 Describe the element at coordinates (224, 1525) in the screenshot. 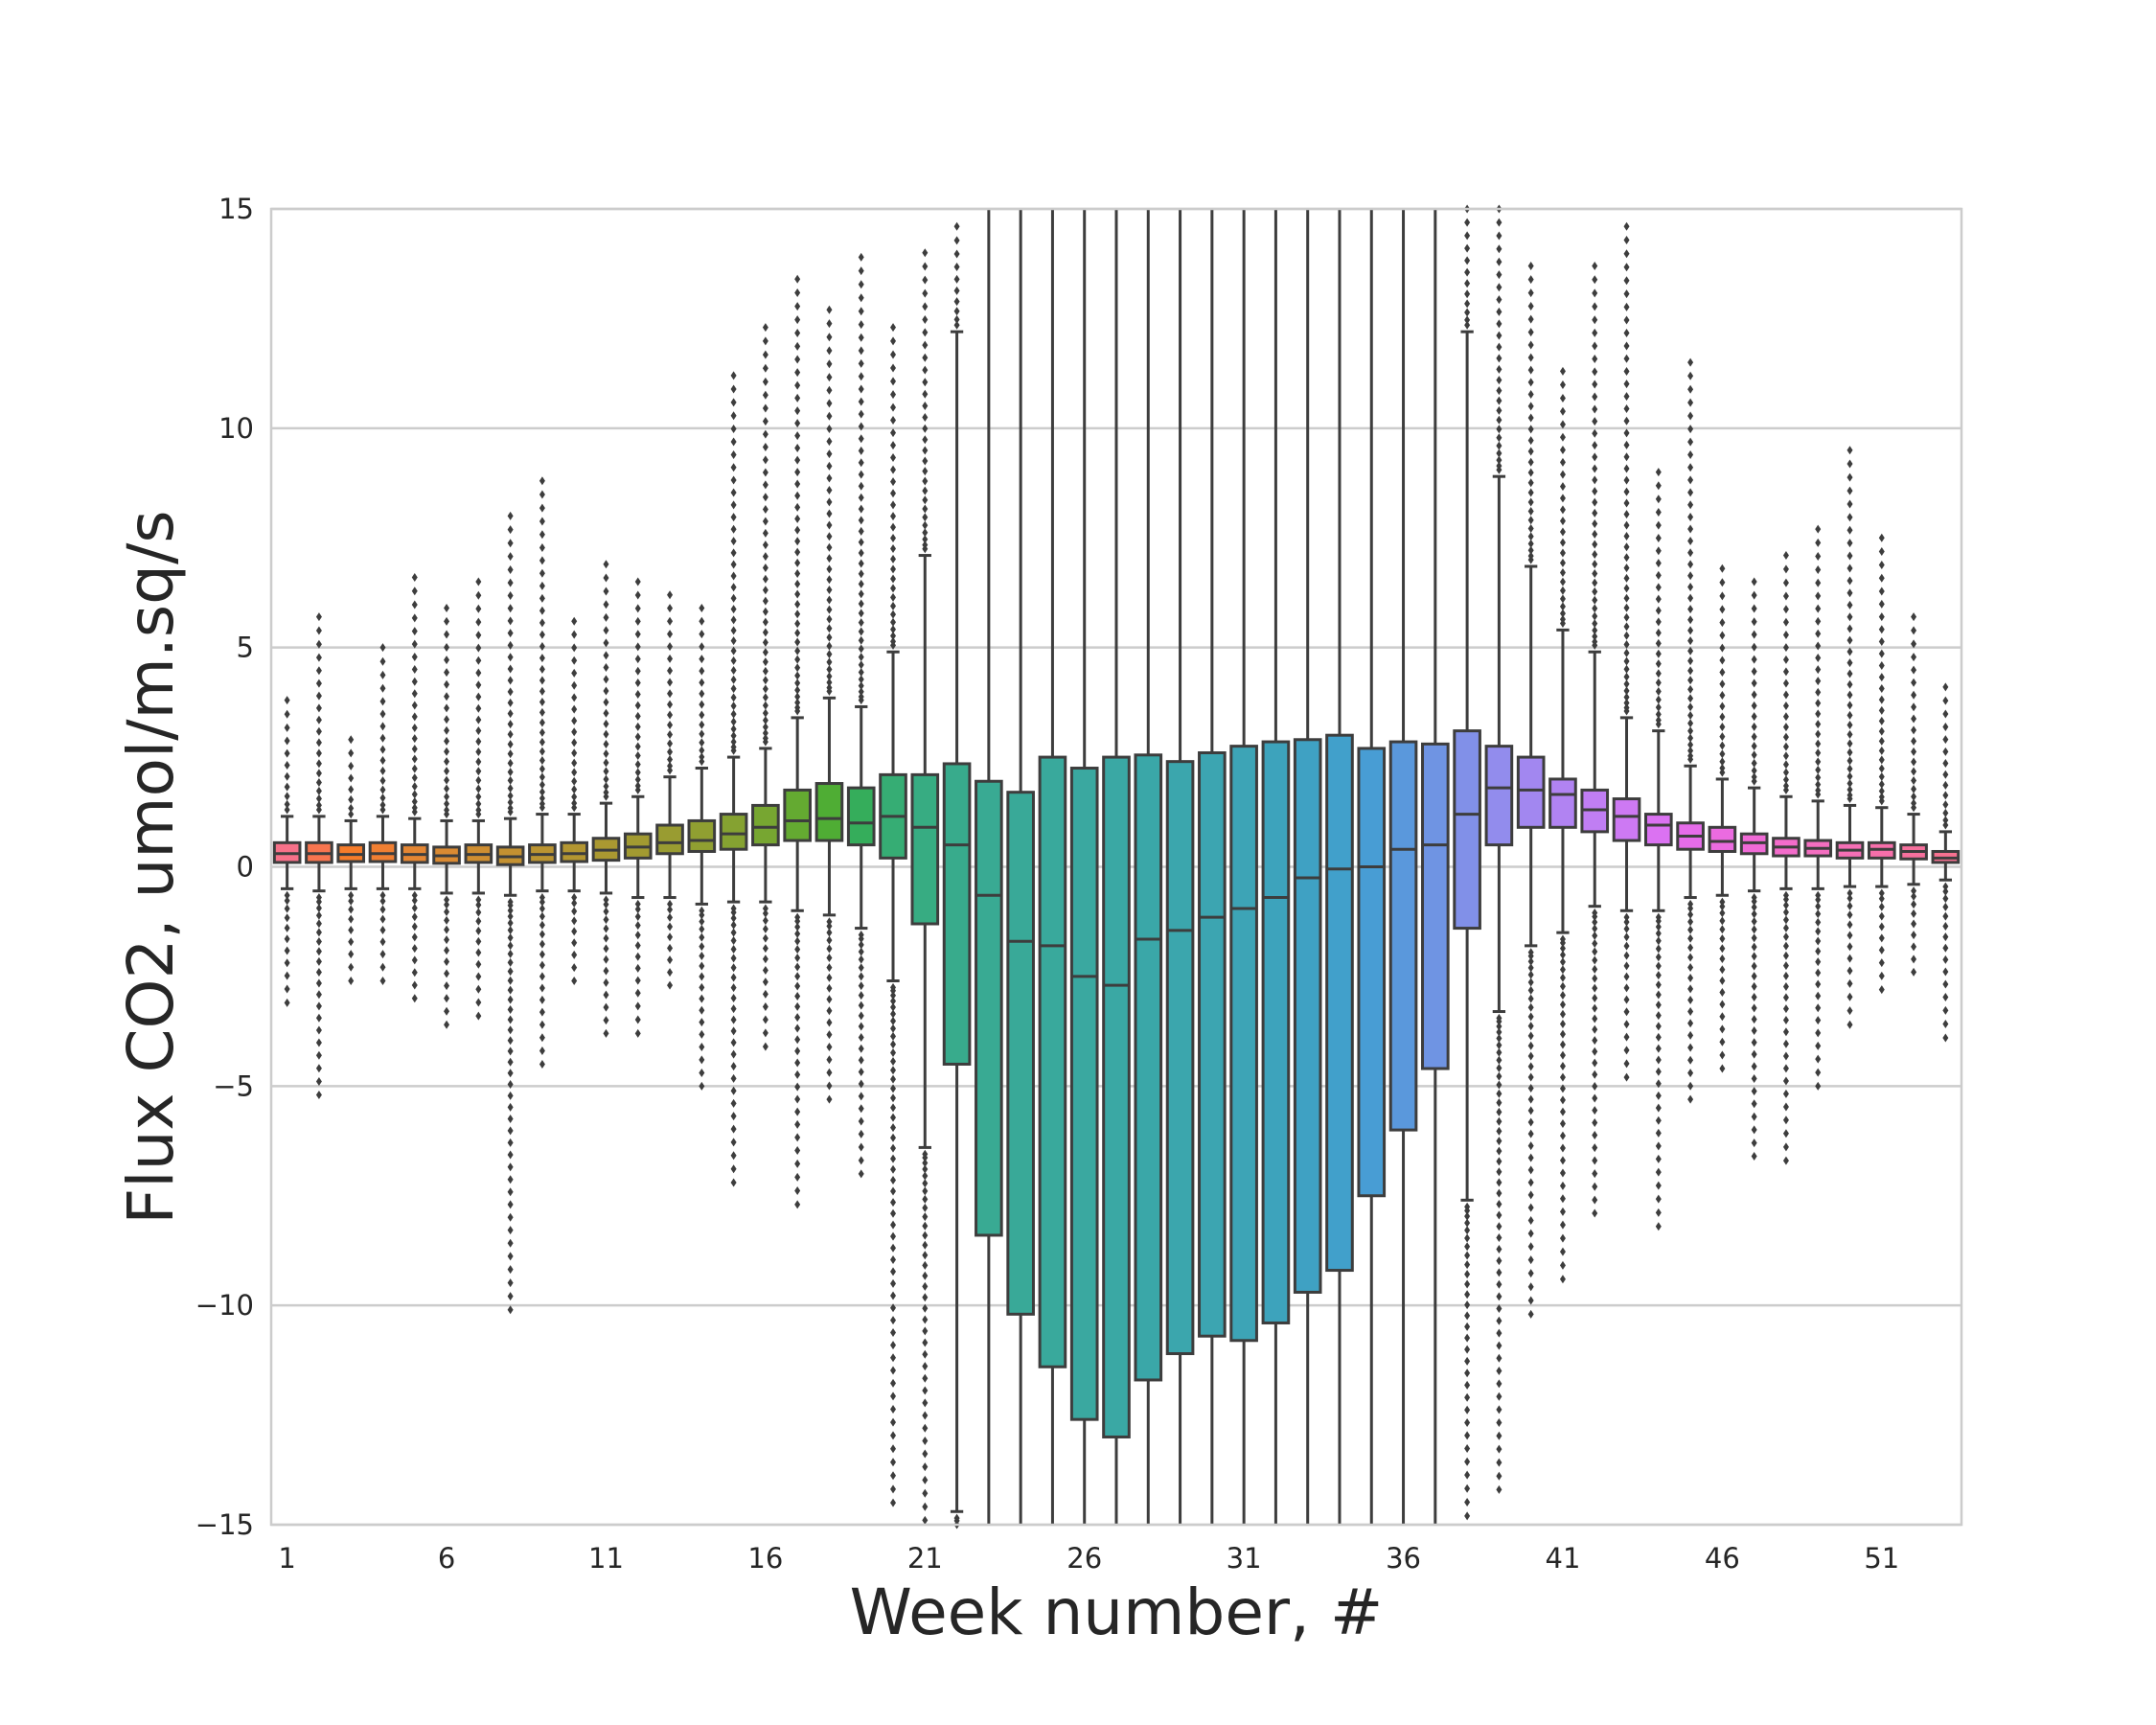

I see `y-tick-label: −15` at that location.